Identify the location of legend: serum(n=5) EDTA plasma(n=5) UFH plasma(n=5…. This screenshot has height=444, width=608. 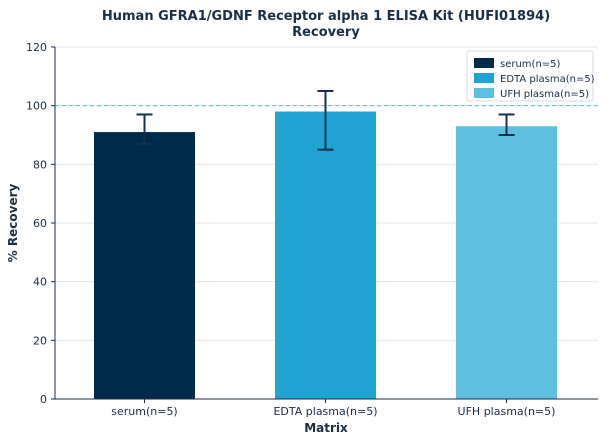
(530, 76).